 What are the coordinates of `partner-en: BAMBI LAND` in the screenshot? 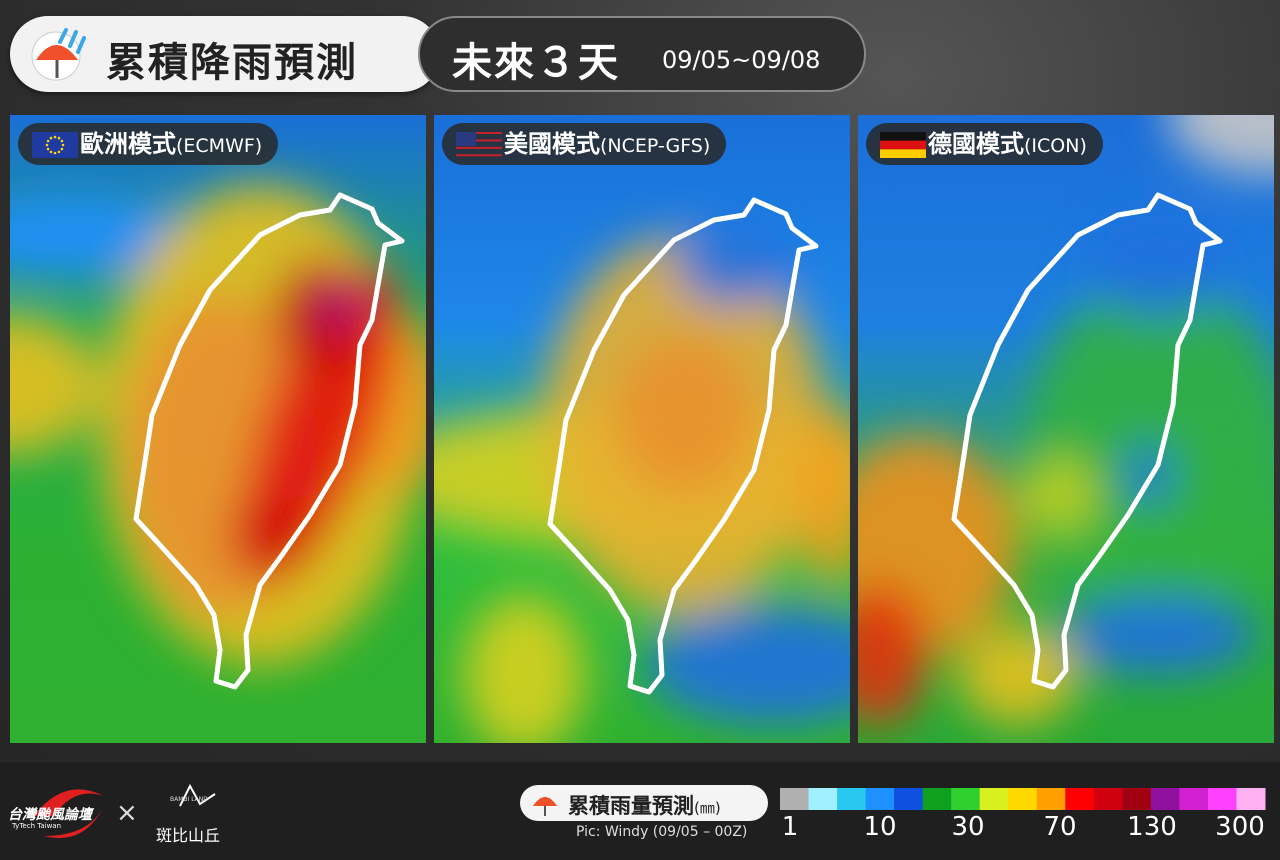 It's located at (189, 799).